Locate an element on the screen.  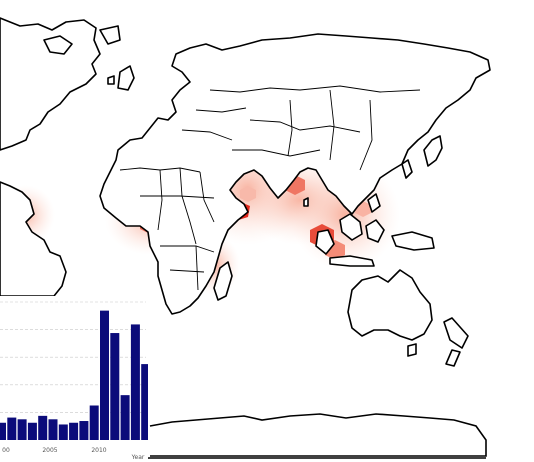
bar-2008 is located at coordinates (135, 382).